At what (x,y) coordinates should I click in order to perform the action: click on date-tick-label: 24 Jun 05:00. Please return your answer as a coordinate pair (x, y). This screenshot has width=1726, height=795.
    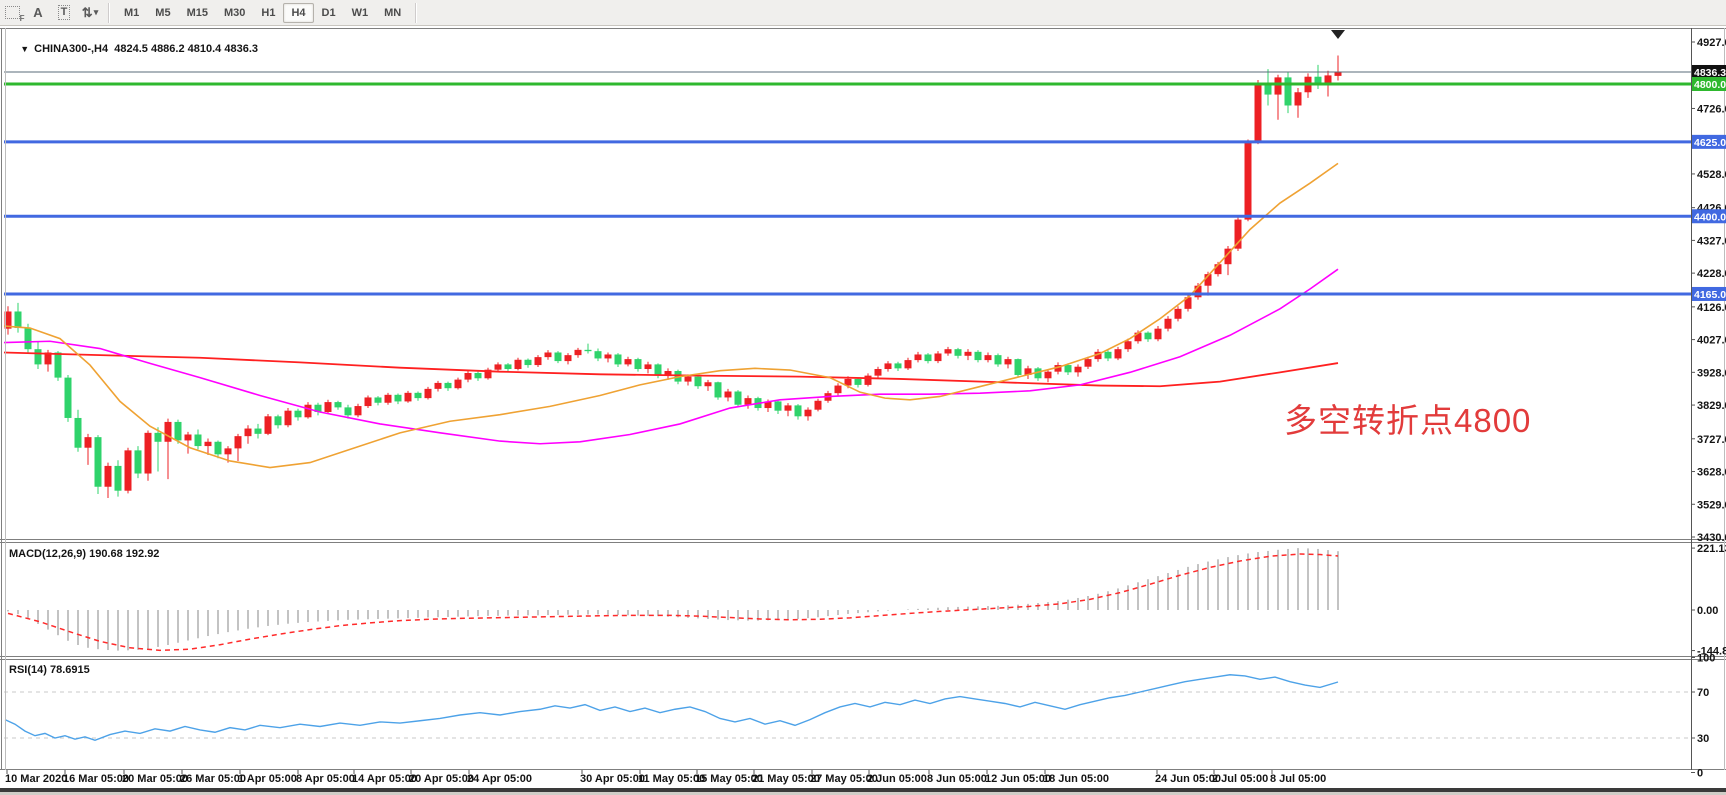
    Looking at the image, I should click on (1188, 779).